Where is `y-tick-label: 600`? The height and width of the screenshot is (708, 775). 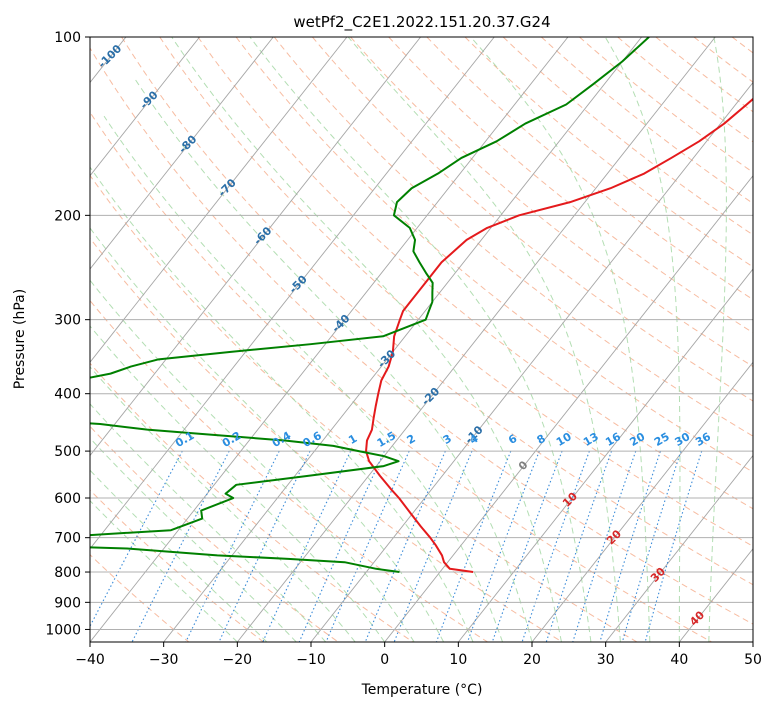 y-tick-label: 600 is located at coordinates (67, 499).